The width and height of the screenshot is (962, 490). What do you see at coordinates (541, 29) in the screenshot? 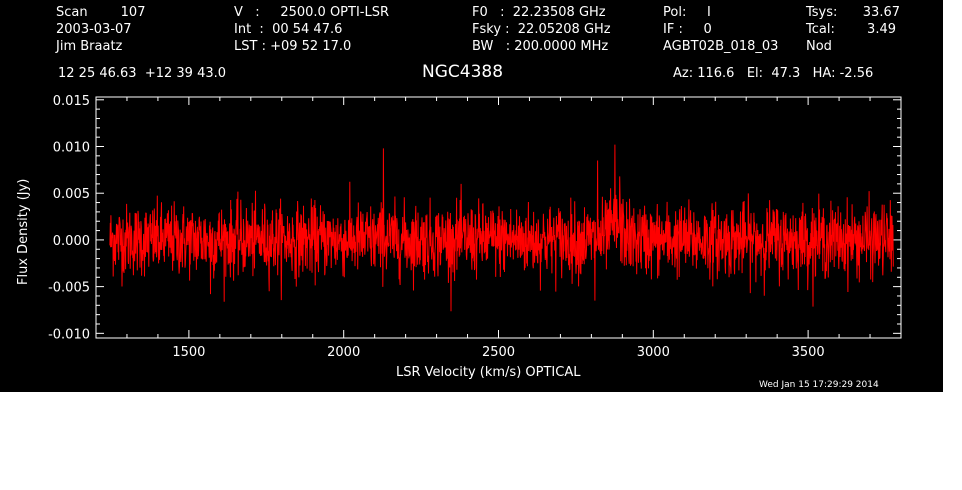
I see `fsky-label: Fsky : 22.05208 GHz` at bounding box center [541, 29].